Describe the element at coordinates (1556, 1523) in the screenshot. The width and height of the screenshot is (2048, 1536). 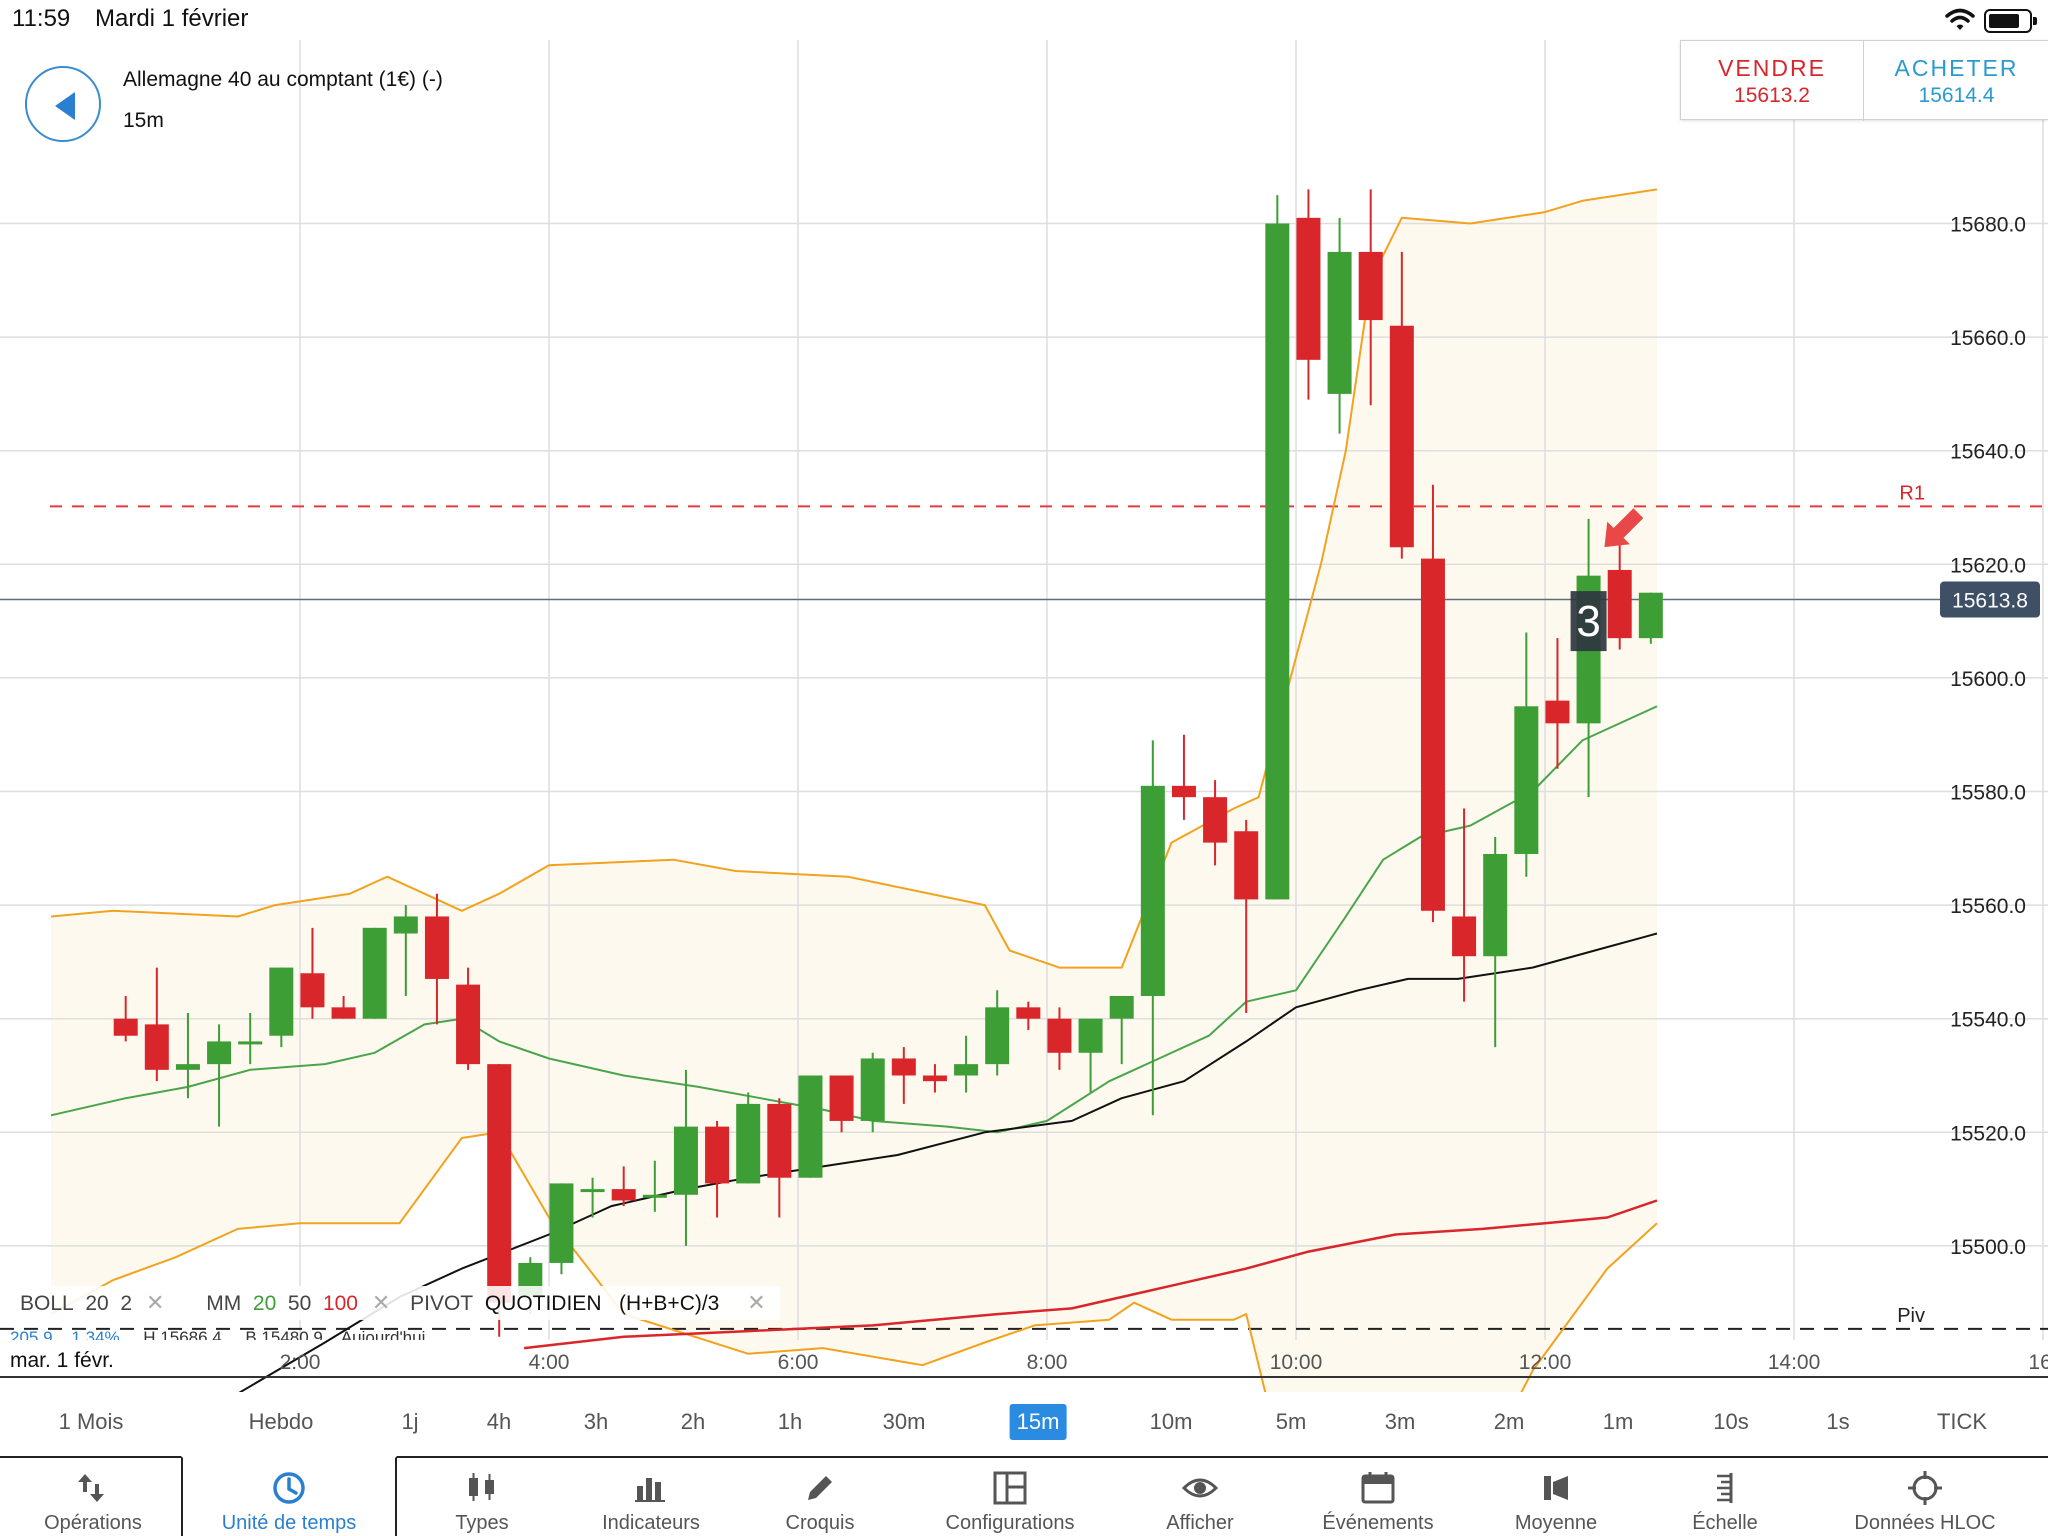
I see `toolbar-label: Moyenne` at that location.